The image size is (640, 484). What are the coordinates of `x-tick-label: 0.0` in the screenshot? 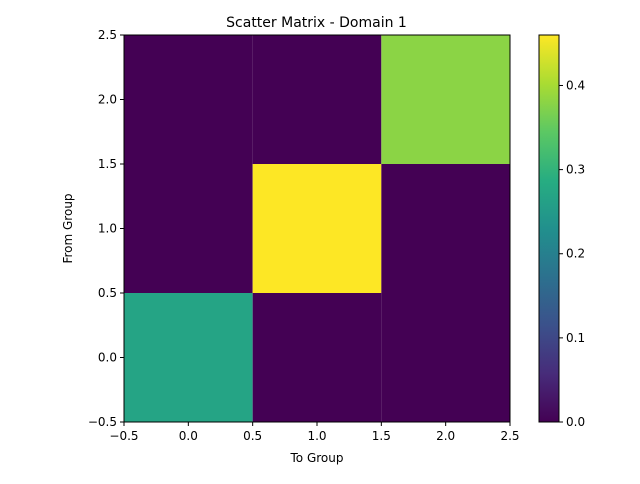 It's located at (188, 436).